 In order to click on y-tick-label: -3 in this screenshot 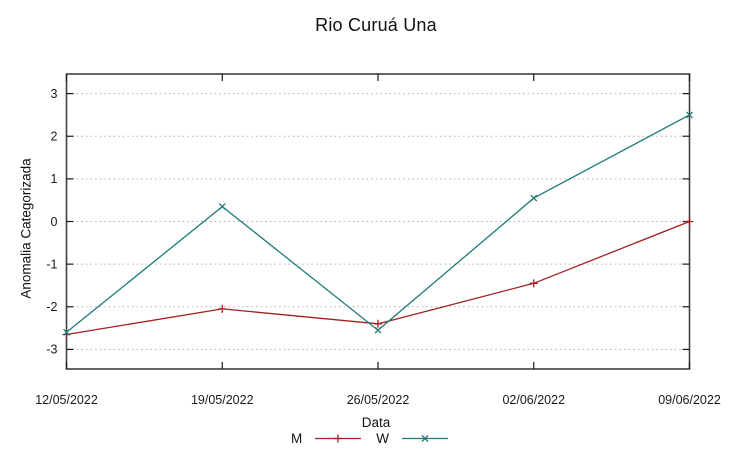, I will do `click(51, 350)`.